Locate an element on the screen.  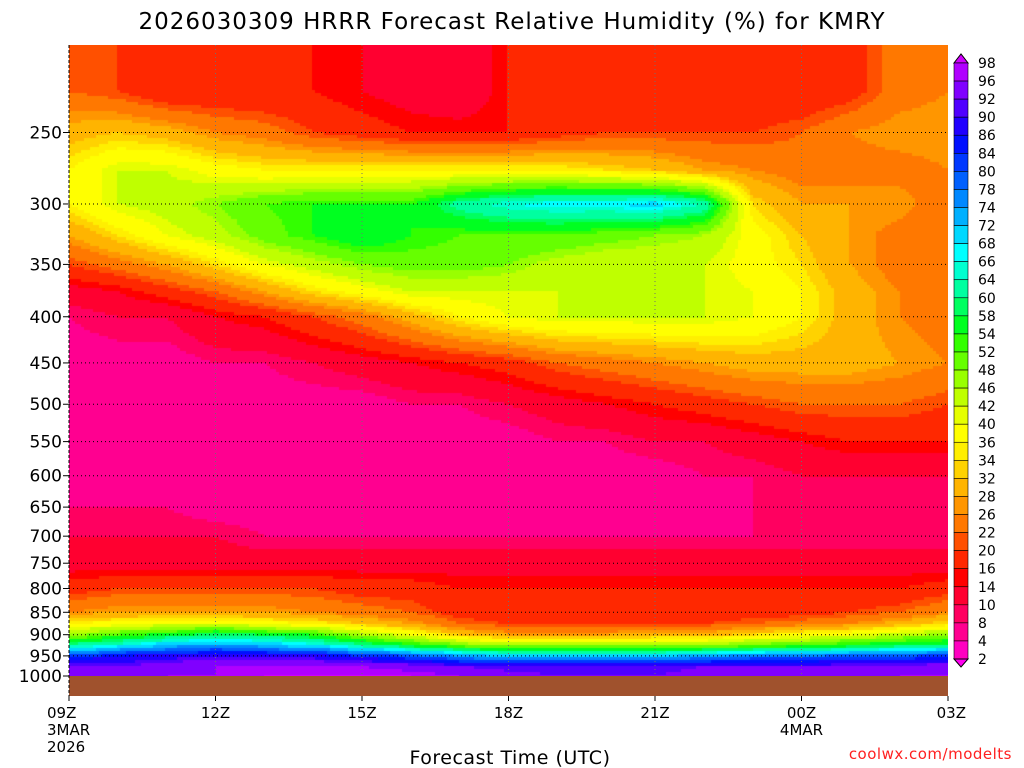
colorbar-tick-label: 98 is located at coordinates (987, 64).